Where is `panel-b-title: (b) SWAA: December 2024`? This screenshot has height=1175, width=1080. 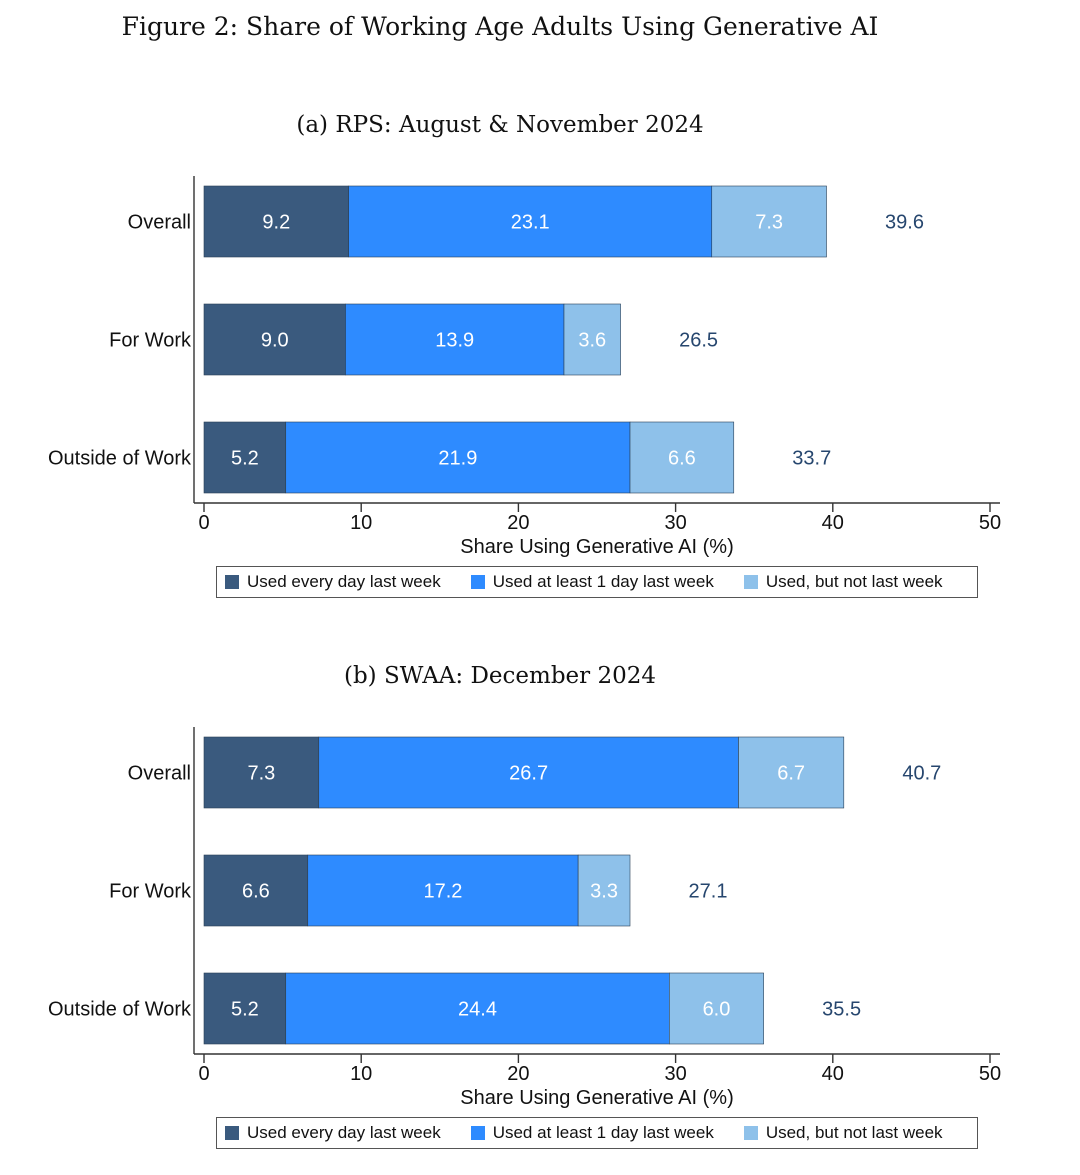 panel-b-title: (b) SWAA: December 2024 is located at coordinates (500, 676).